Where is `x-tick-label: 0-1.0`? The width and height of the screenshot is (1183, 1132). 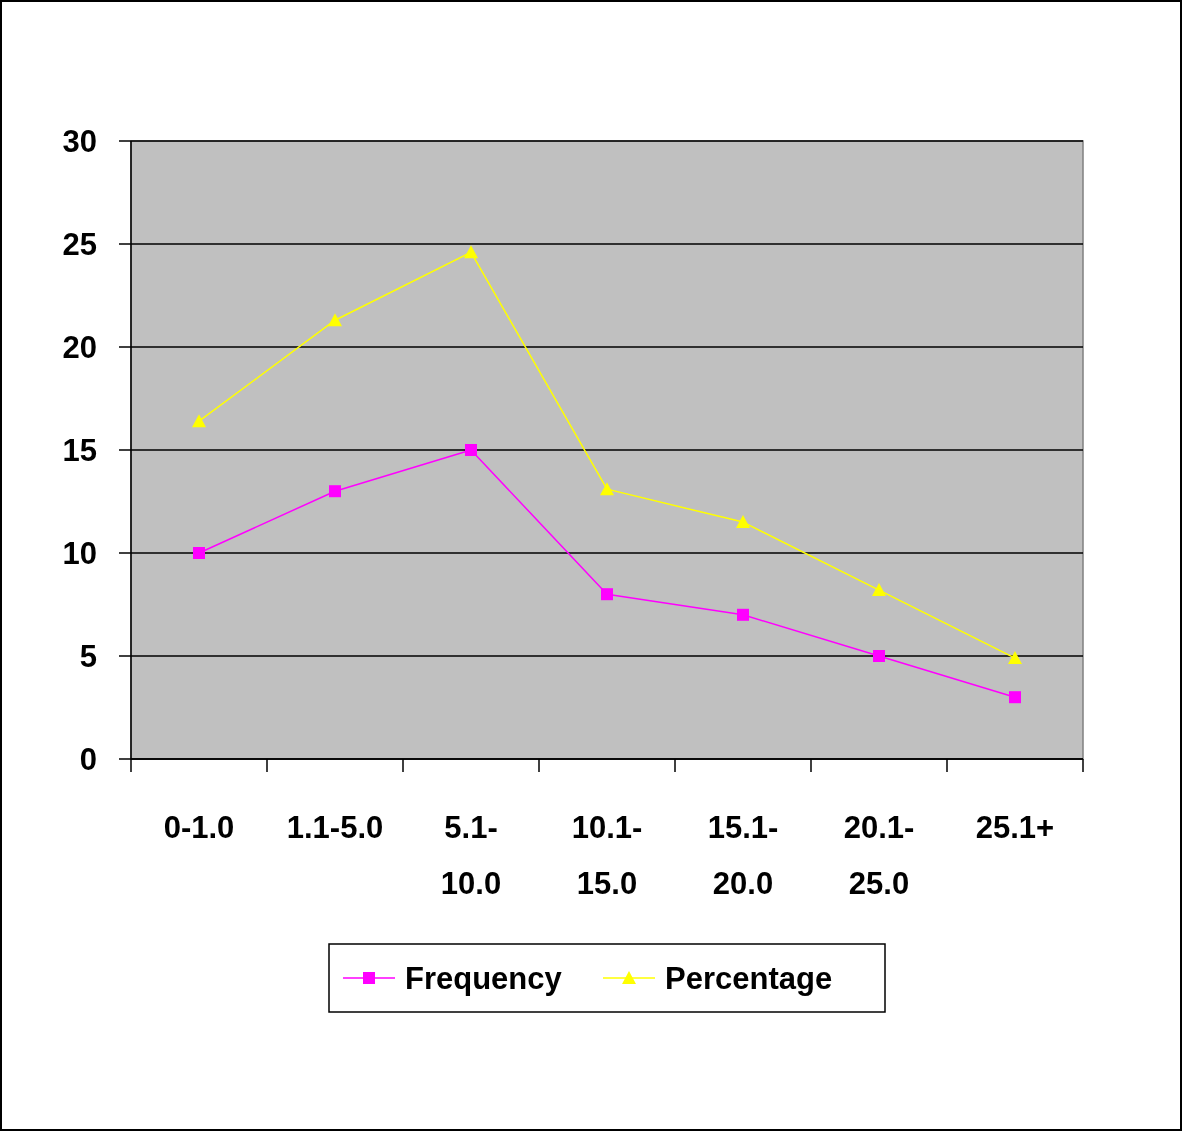 x-tick-label: 0-1.0 is located at coordinates (199, 827).